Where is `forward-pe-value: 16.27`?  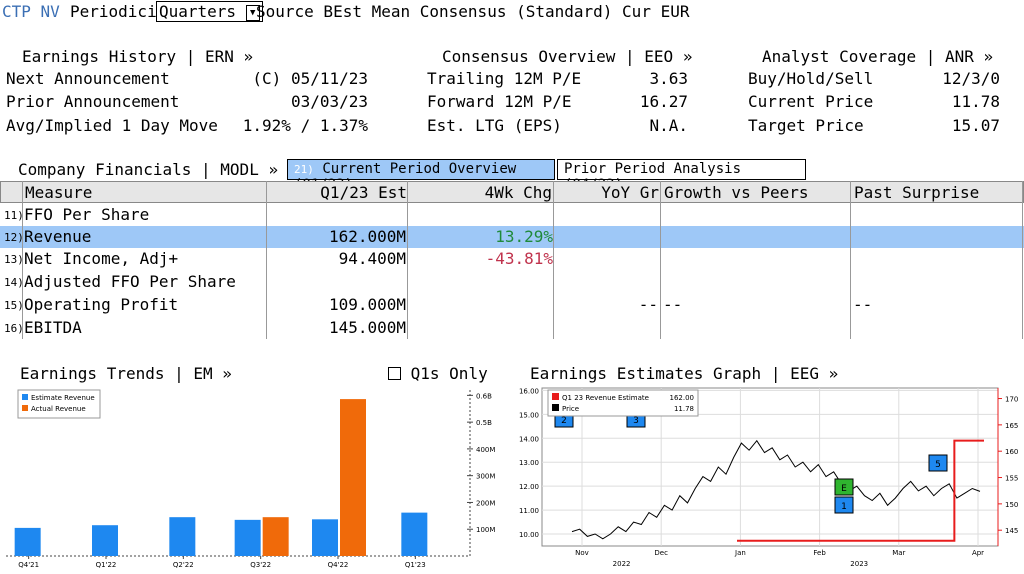
forward-pe-value: 16.27 is located at coordinates (663, 101).